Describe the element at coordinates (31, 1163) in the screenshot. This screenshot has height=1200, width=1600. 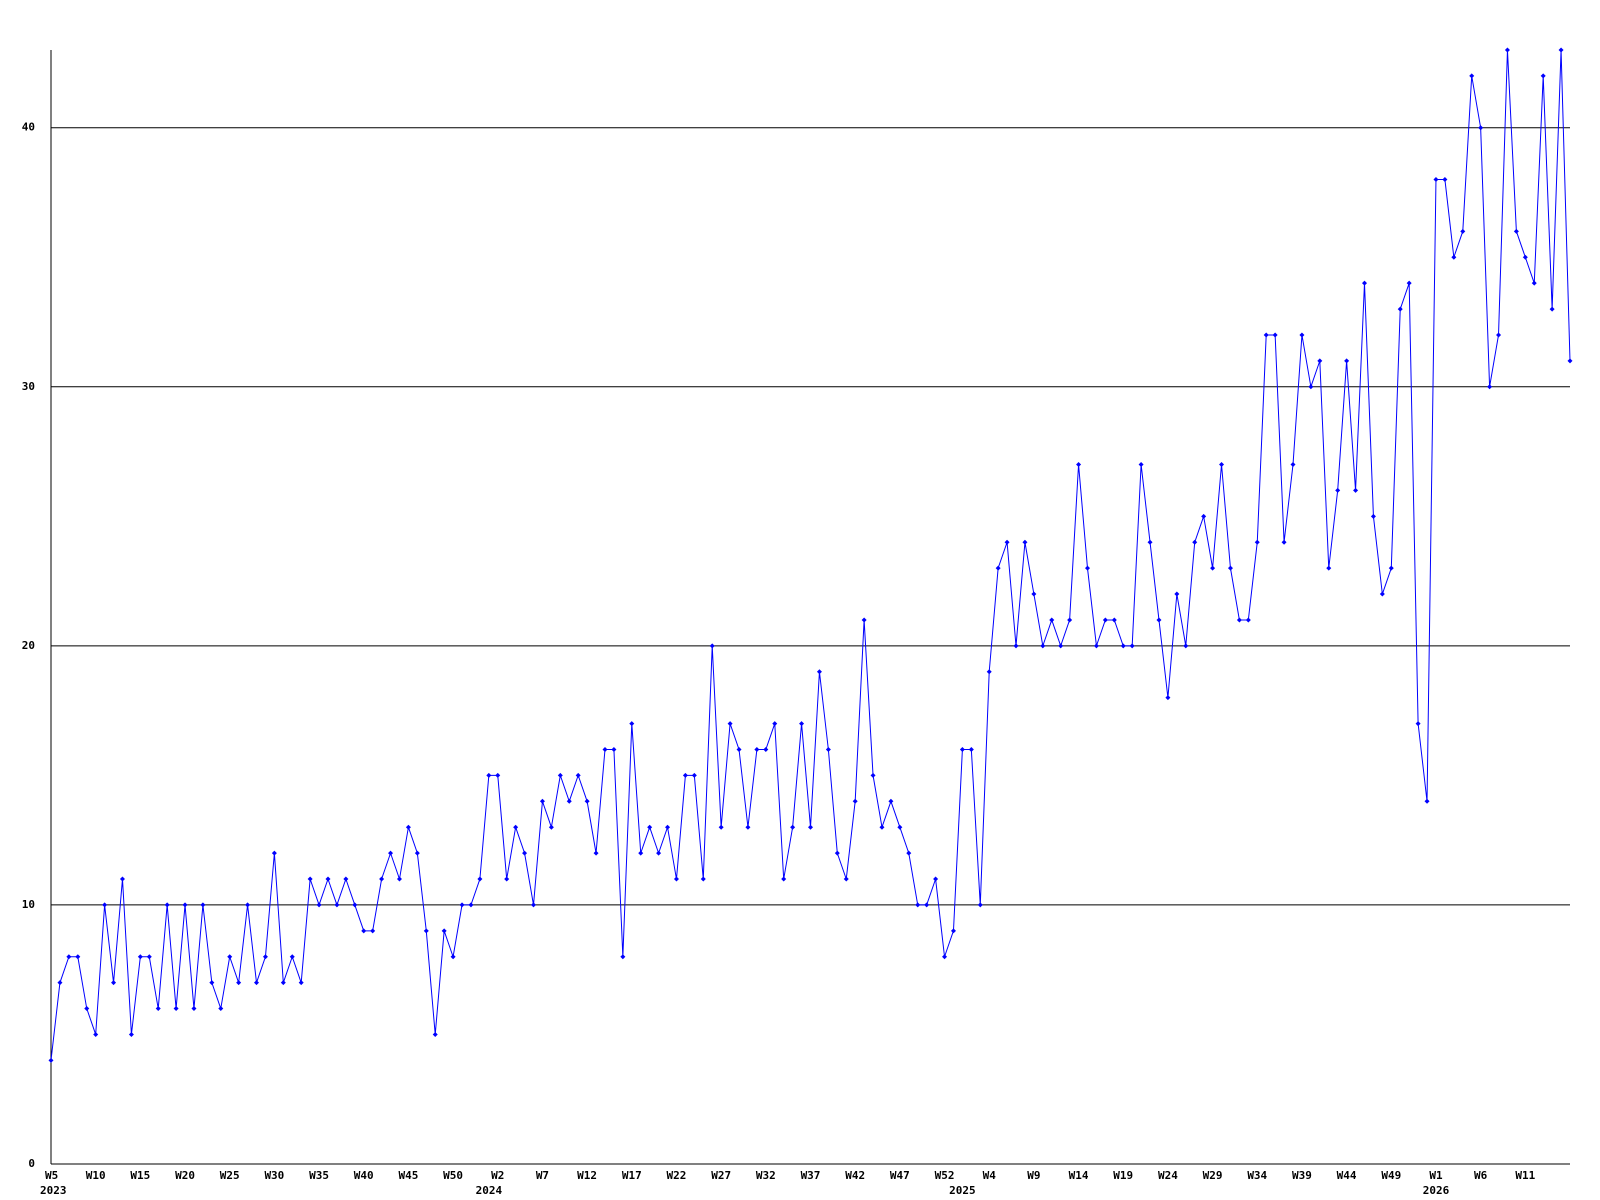
I see `y-tick-label: 0` at that location.